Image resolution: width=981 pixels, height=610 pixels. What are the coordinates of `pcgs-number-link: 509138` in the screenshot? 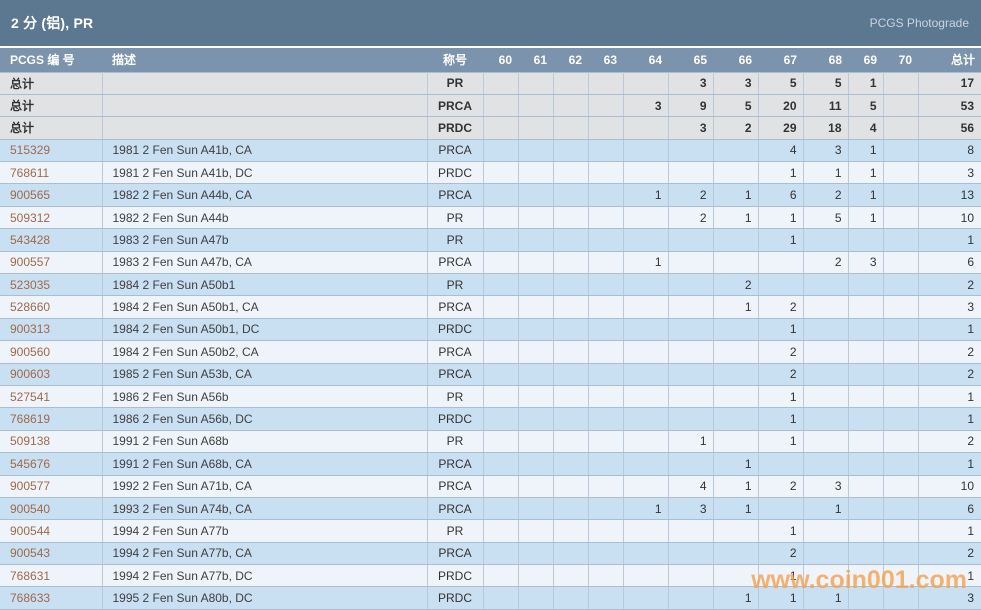 It's located at (51, 441).